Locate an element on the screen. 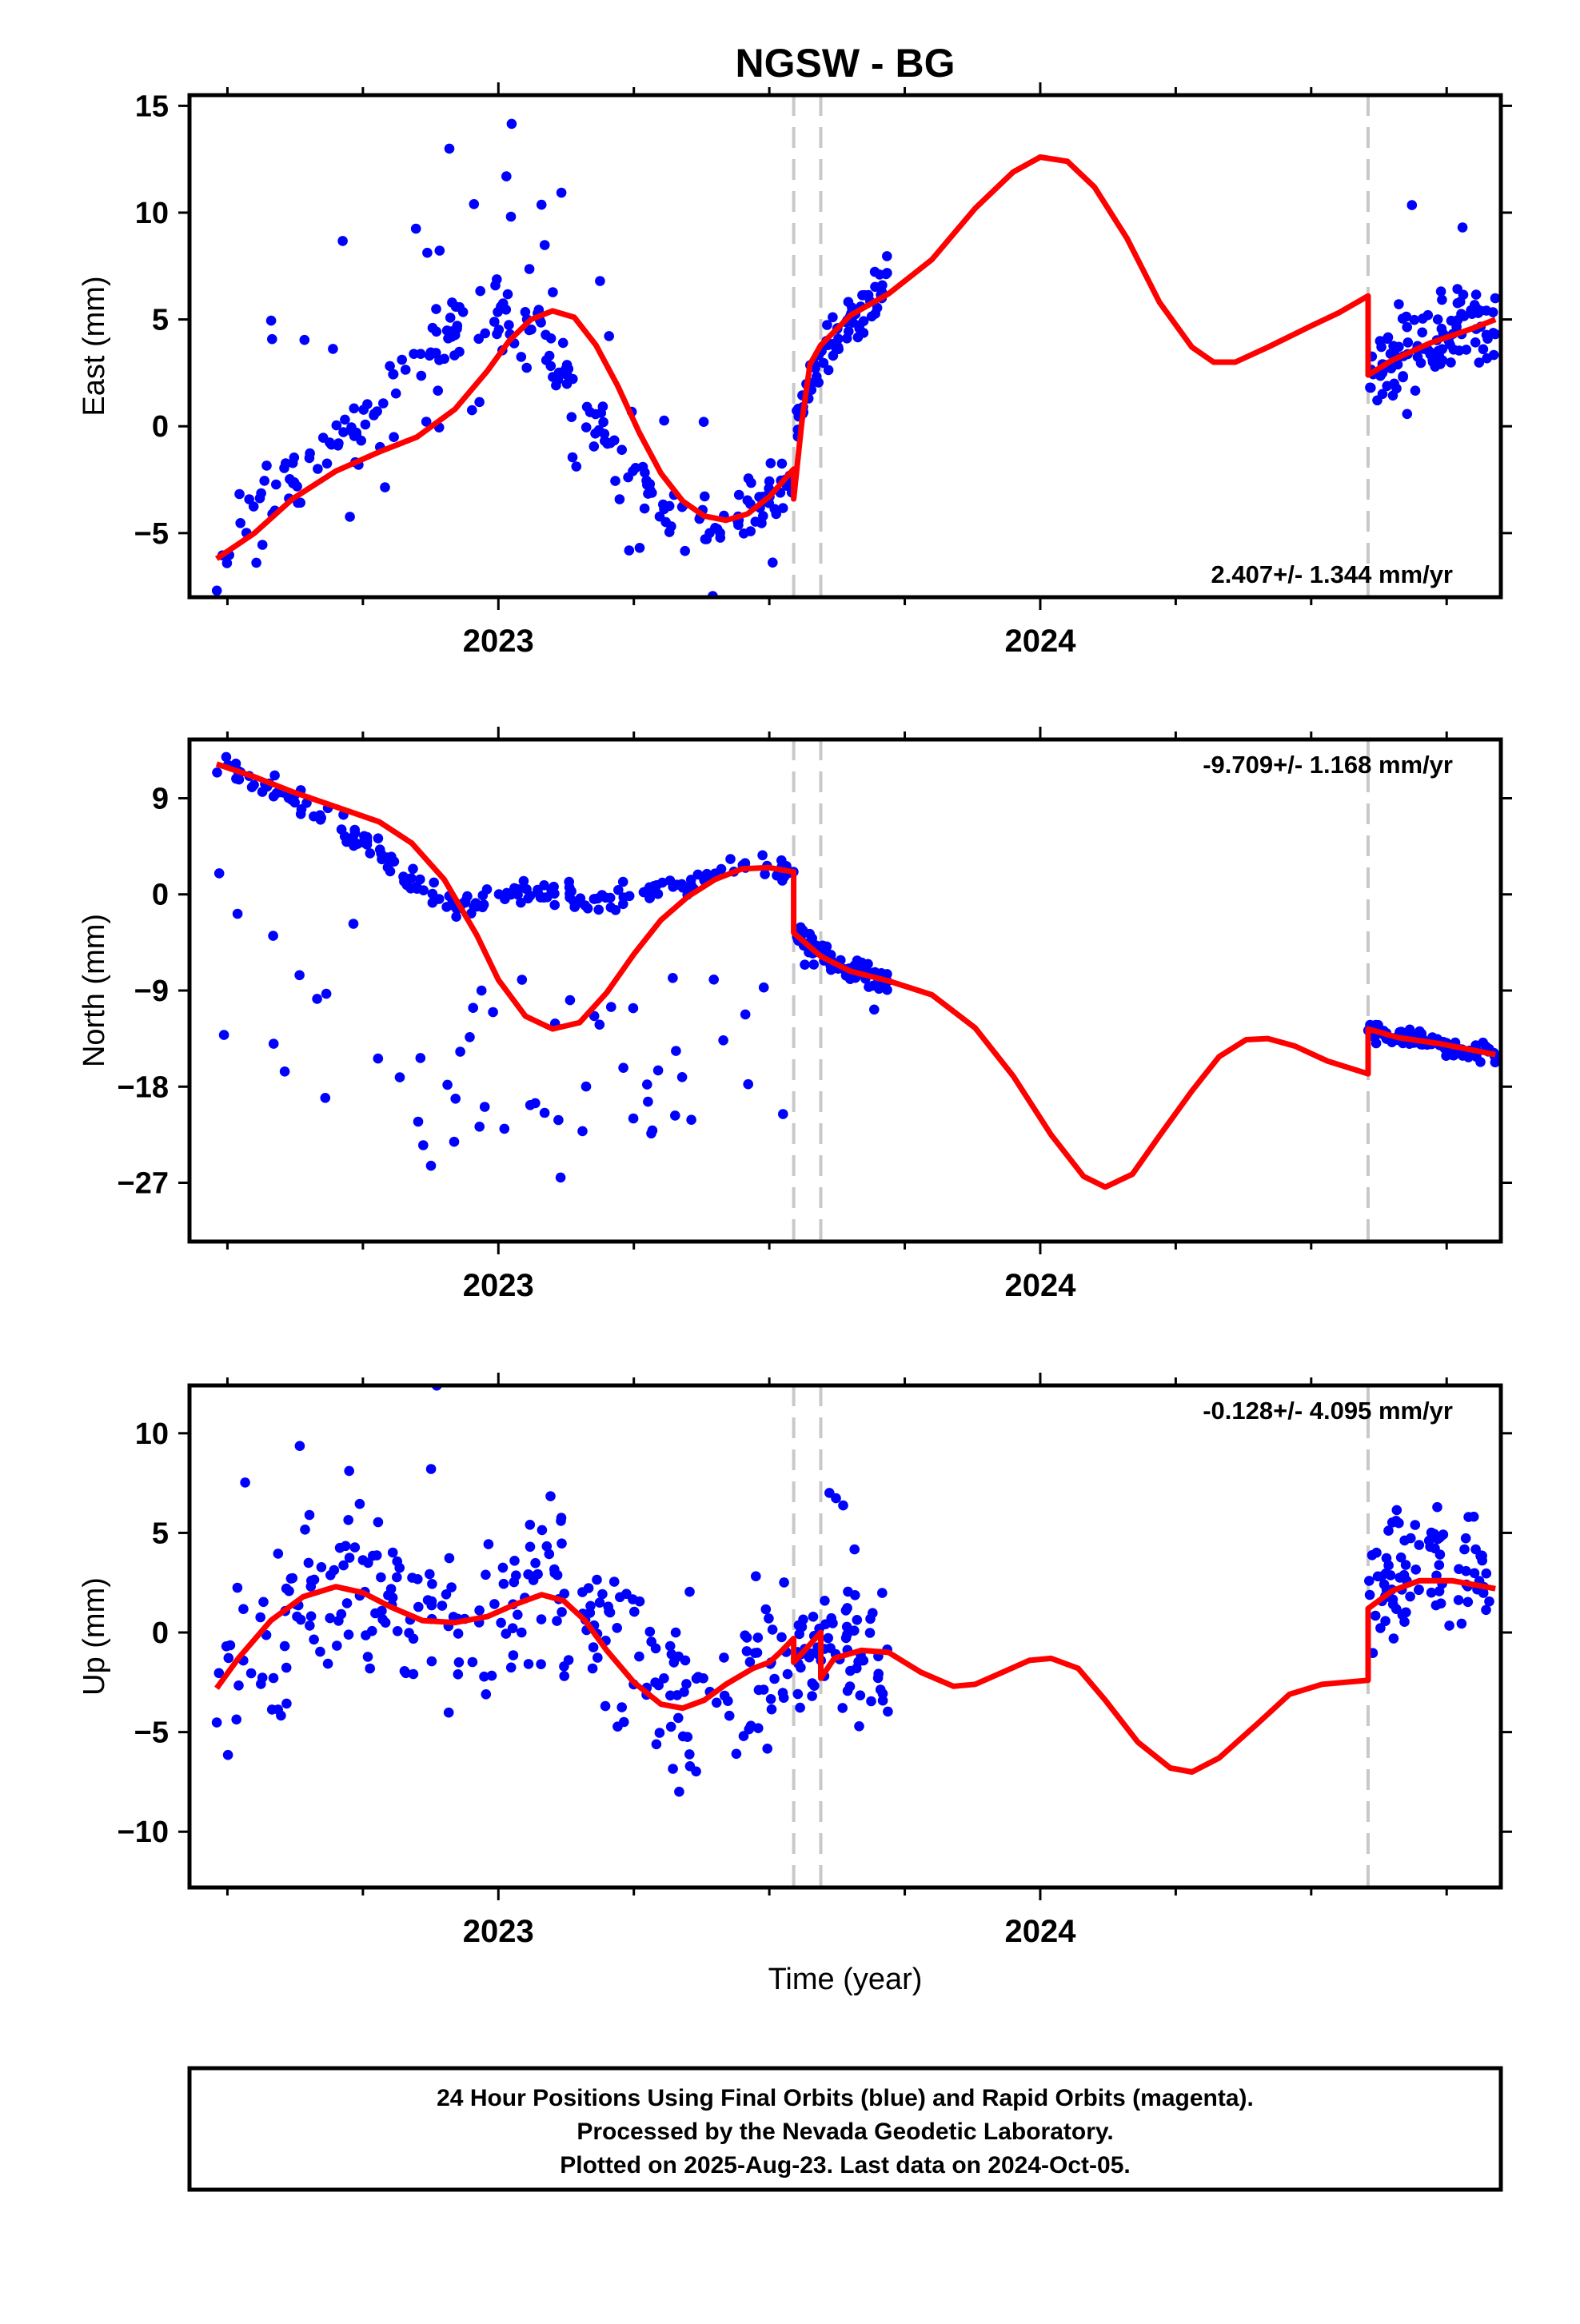 This screenshot has height=2324, width=1580. footer-frame is located at coordinates (845, 2129).